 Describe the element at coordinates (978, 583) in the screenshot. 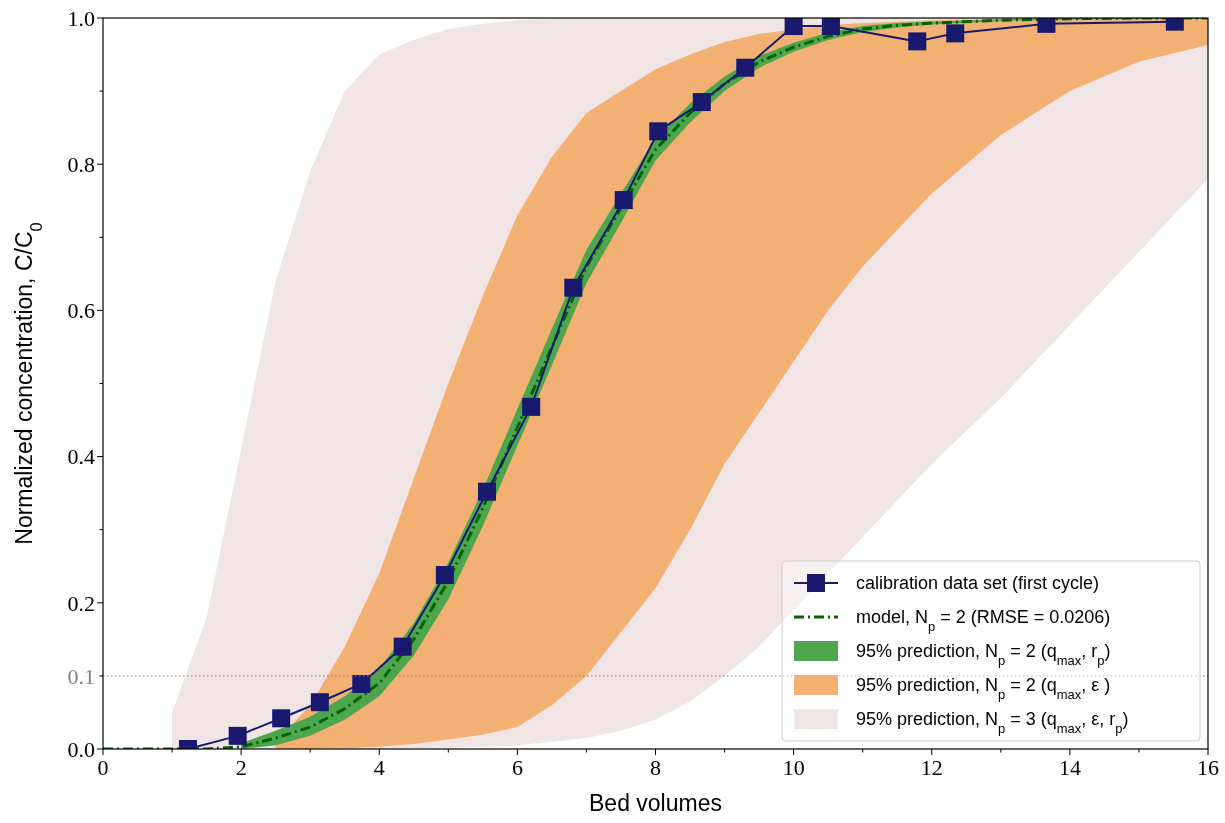

I see `legend-label: calibration data set (first cycle)` at that location.